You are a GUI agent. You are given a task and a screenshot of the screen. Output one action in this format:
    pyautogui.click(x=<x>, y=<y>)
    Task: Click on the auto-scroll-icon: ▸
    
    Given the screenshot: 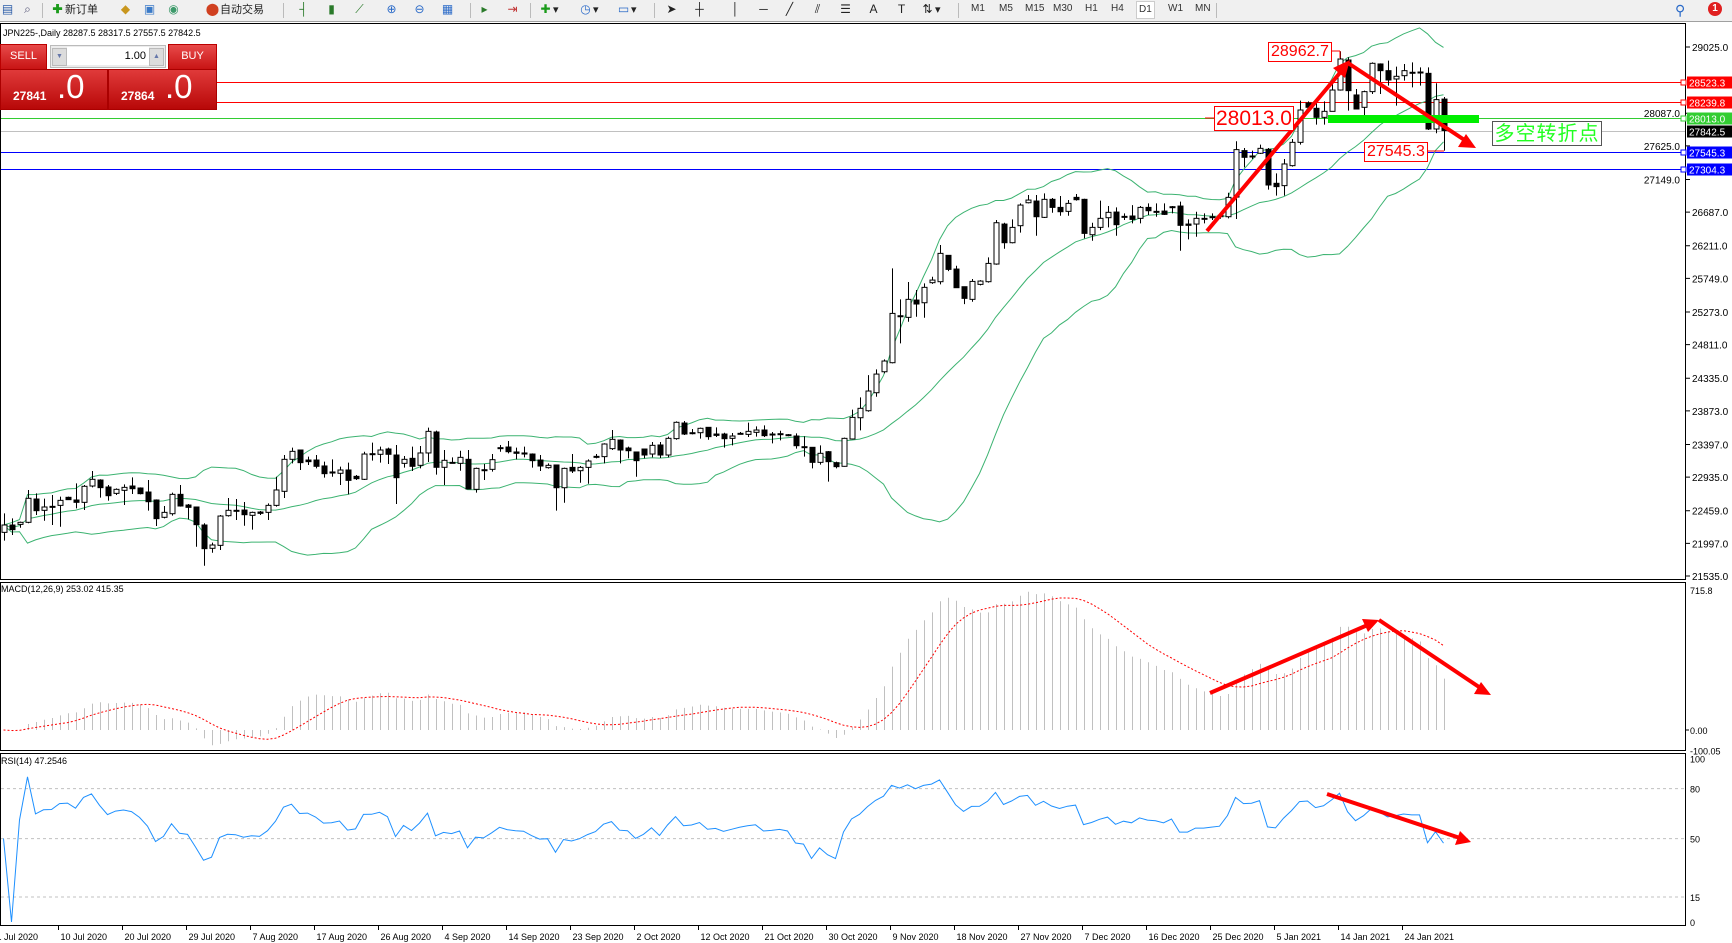 What is the action you would take?
    pyautogui.click(x=484, y=9)
    